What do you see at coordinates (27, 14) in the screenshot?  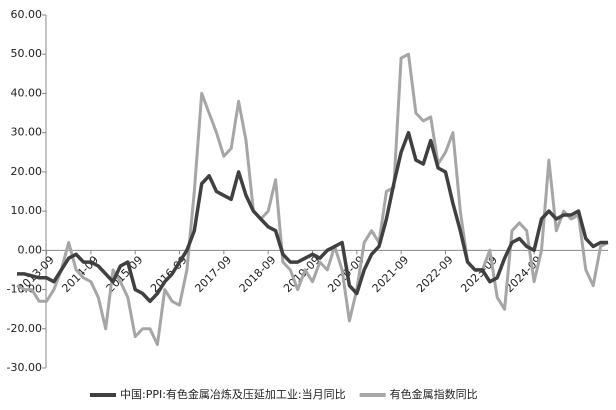 I see `y-tick-label: 60.00` at bounding box center [27, 14].